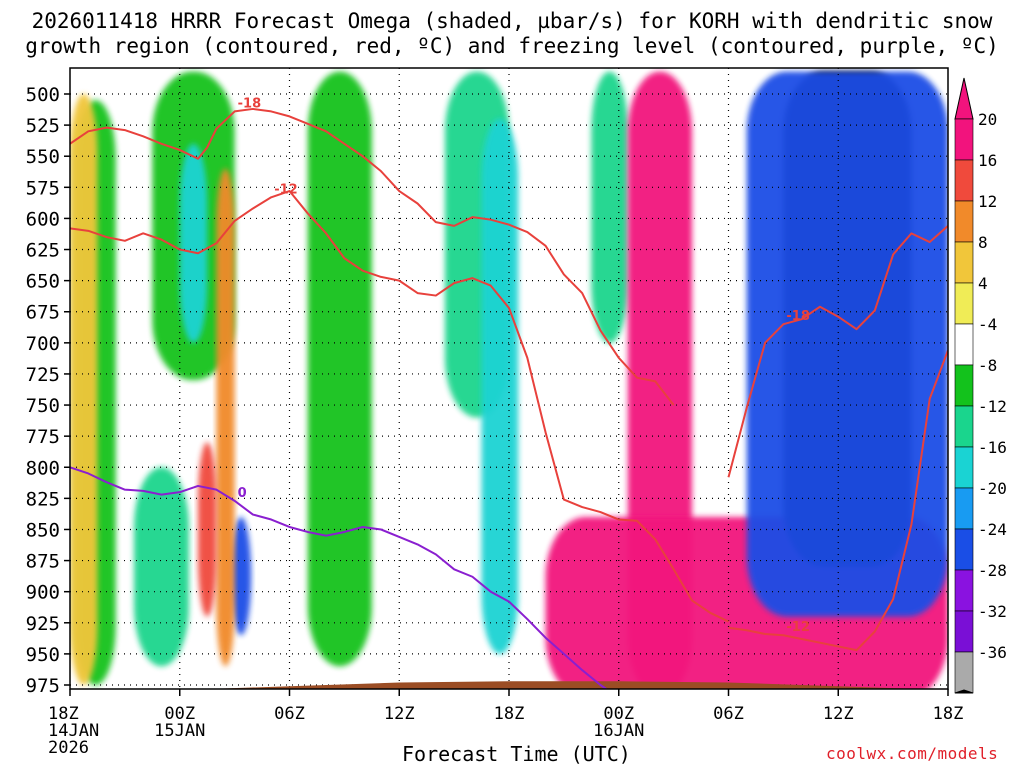 The image size is (1024, 768). What do you see at coordinates (43, 437) in the screenshot?
I see `y-tick-label-775: 775` at bounding box center [43, 437].